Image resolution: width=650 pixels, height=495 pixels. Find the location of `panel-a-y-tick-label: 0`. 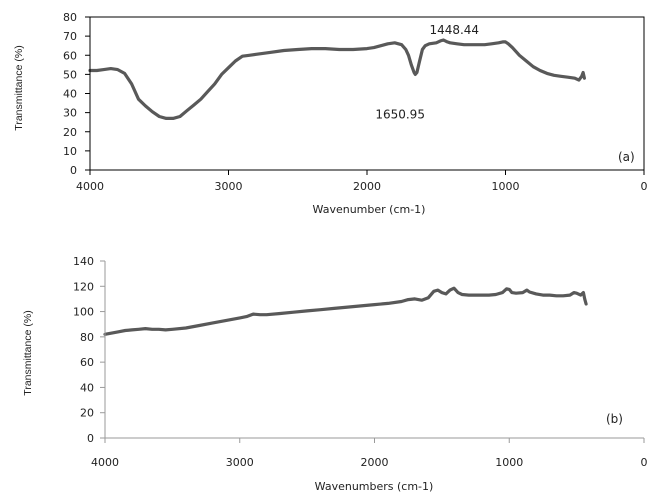

panel-a-y-tick-label: 0 is located at coordinates (73, 170).